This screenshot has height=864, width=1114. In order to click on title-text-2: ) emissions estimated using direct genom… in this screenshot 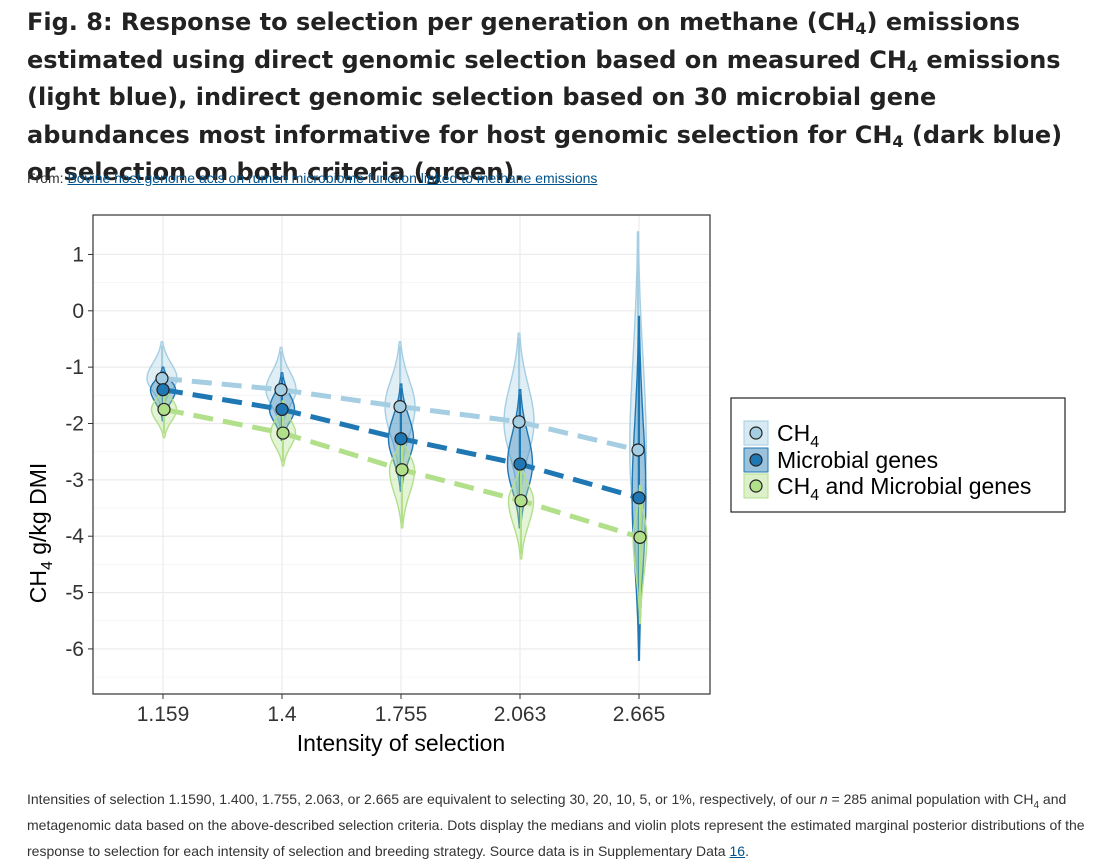, I will do `click(524, 41)`.